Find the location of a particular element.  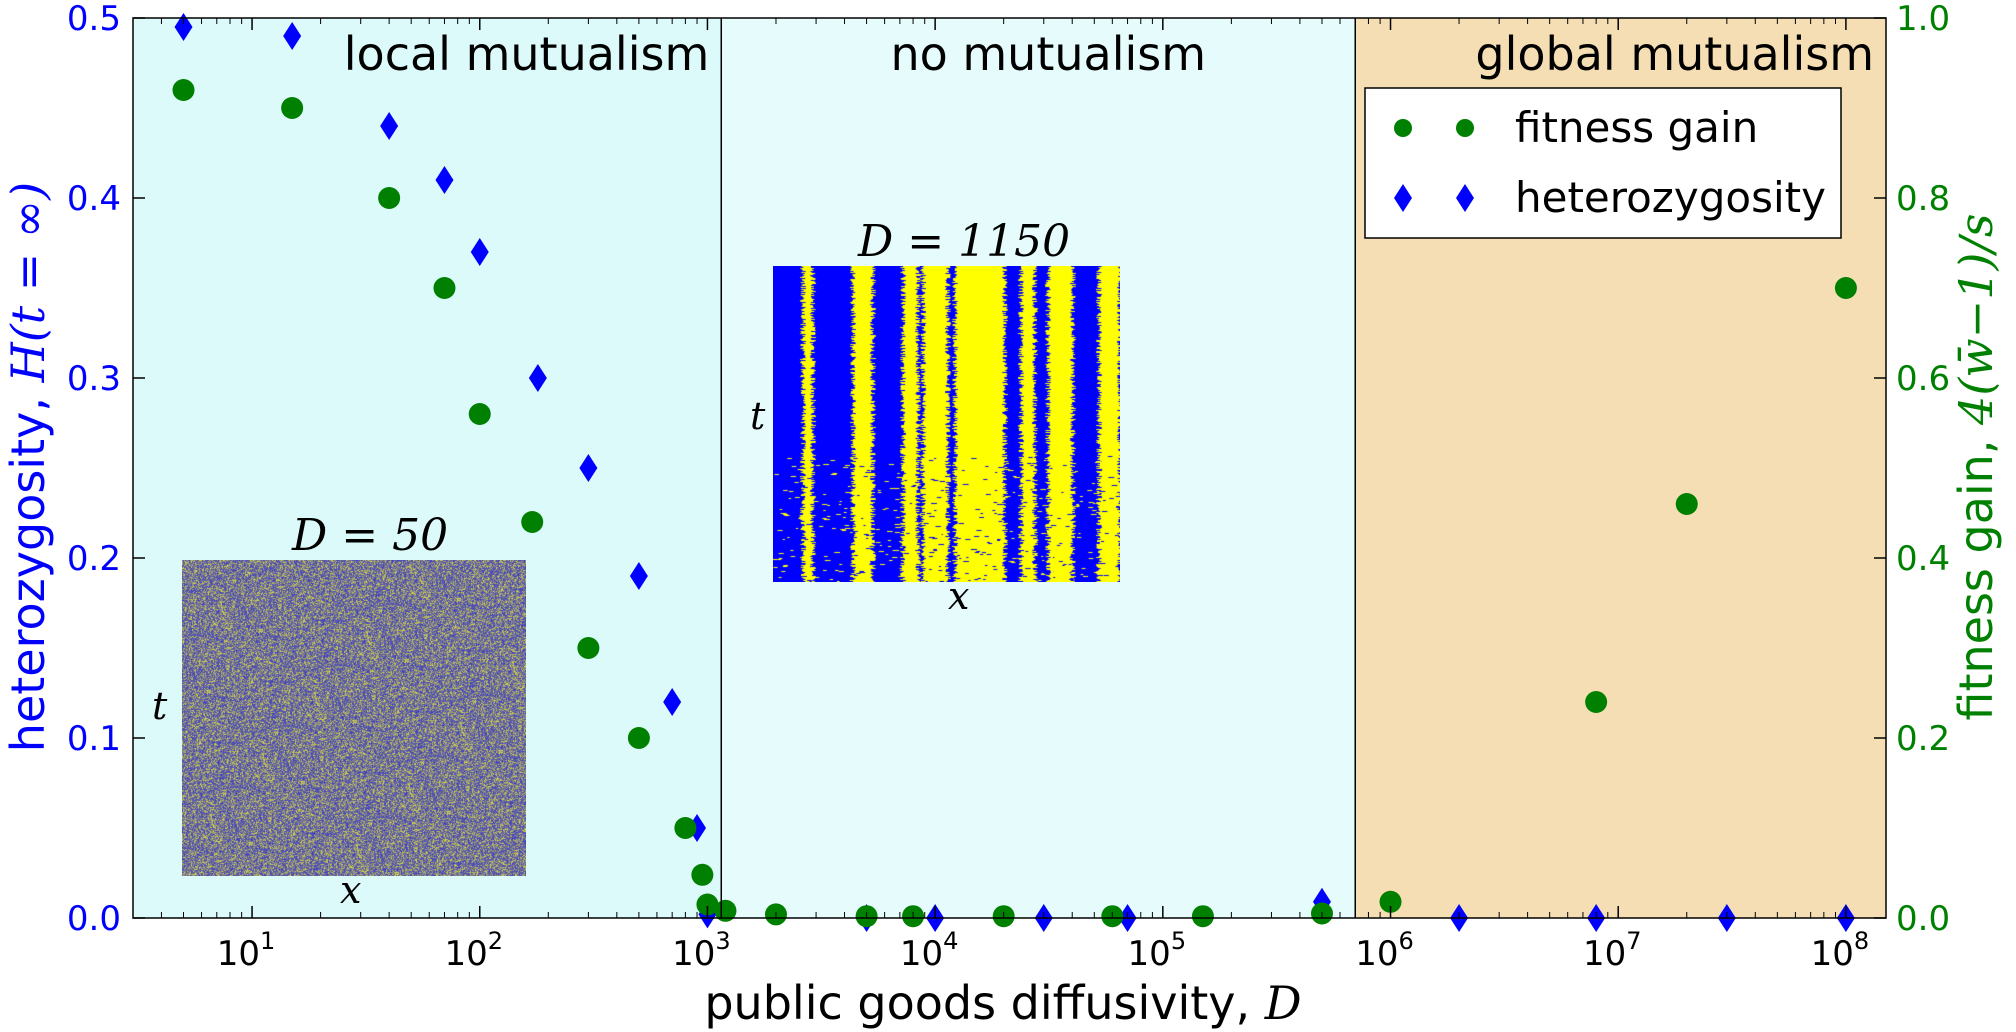

y-right-tick-label-4: 0.8 is located at coordinates (1923, 199).